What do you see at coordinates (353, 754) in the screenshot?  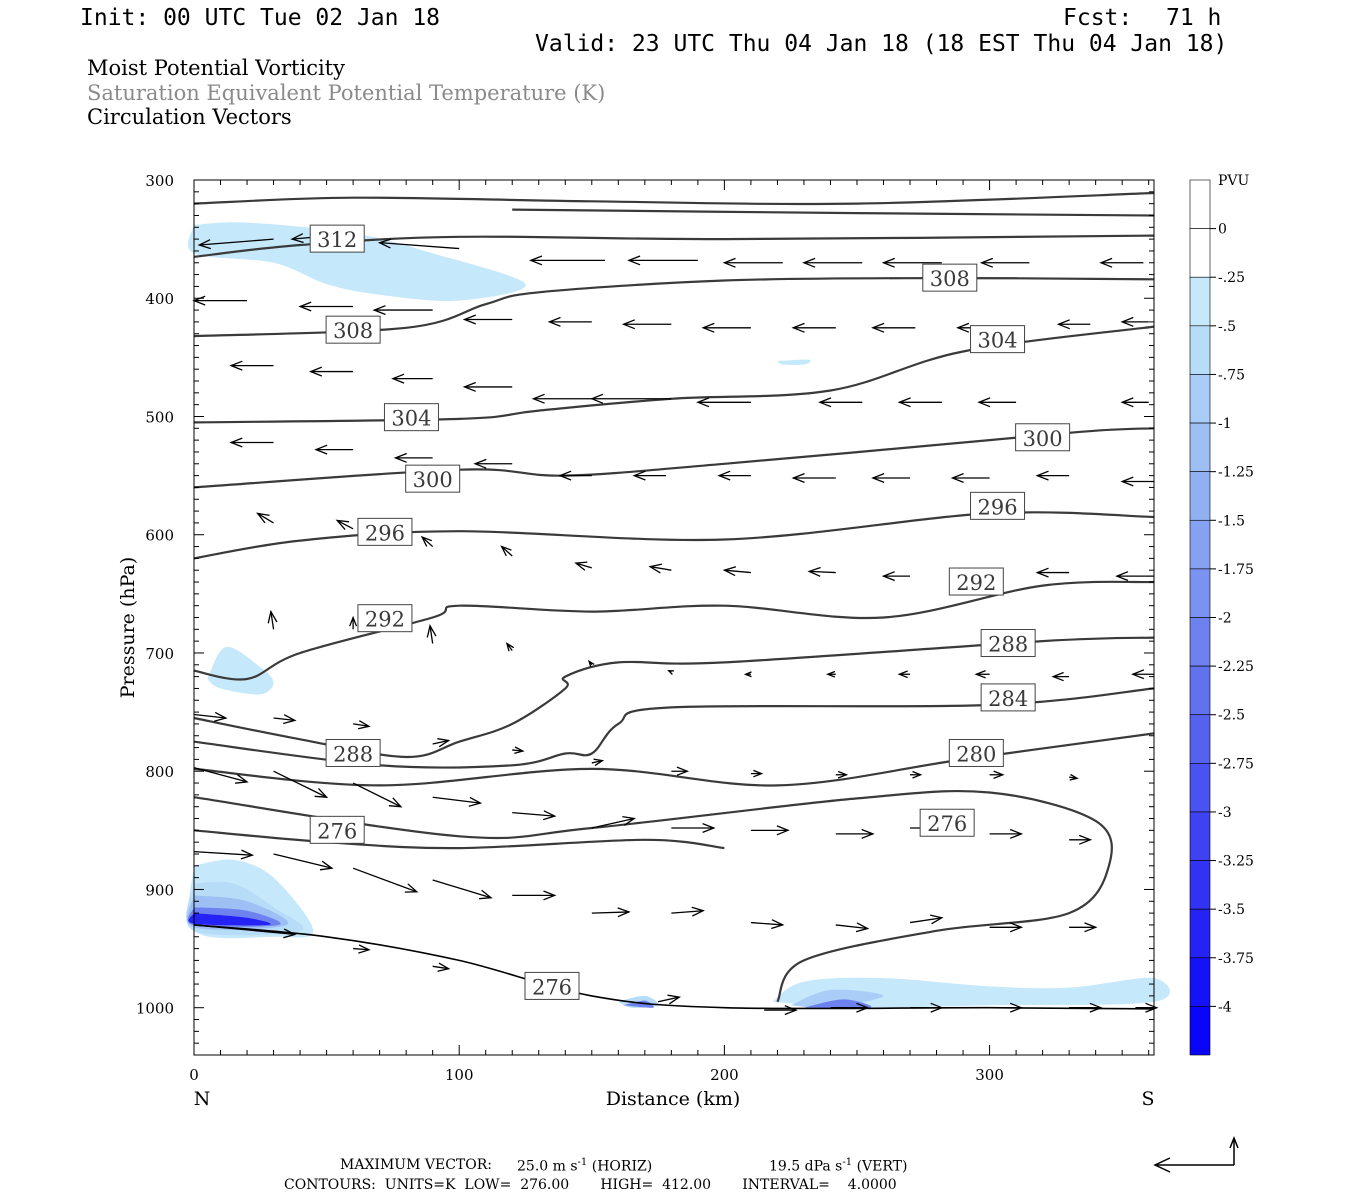 I see `contour-label-text: 288` at bounding box center [353, 754].